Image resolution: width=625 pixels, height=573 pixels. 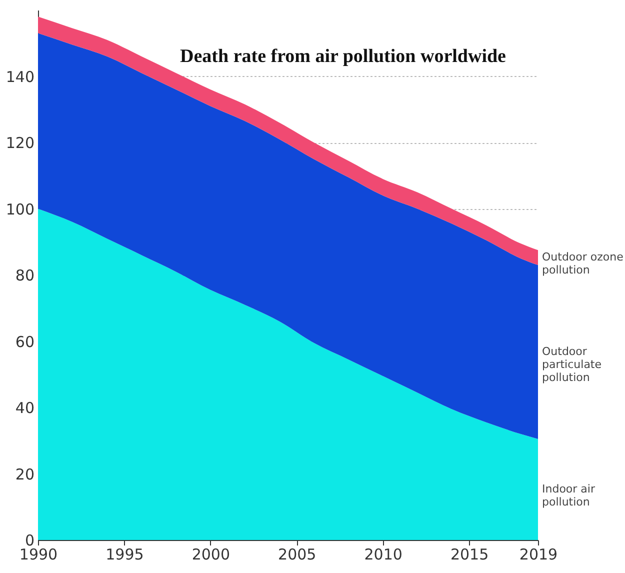 I want to click on x-tick-label: 2015, so click(x=469, y=555).